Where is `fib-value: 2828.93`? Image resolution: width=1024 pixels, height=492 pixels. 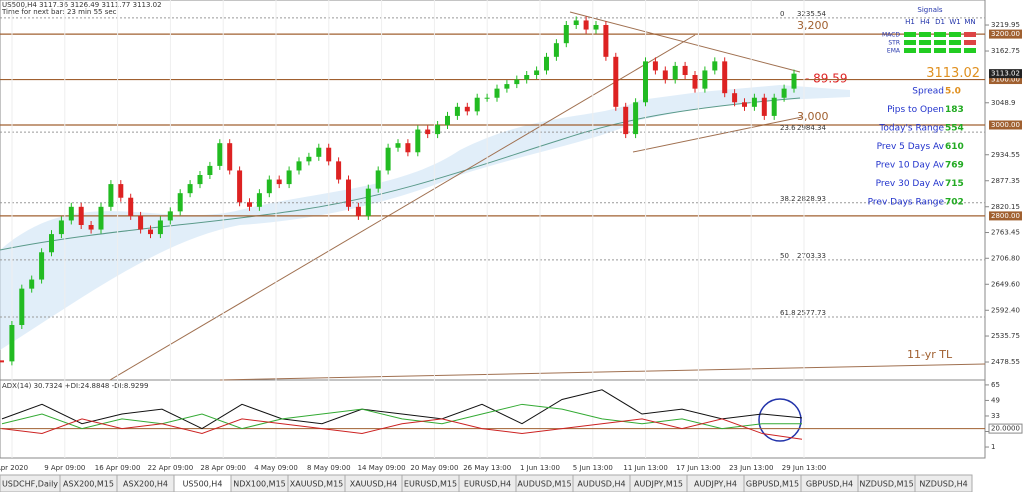
fib-value: 2828.93 is located at coordinates (811, 199).